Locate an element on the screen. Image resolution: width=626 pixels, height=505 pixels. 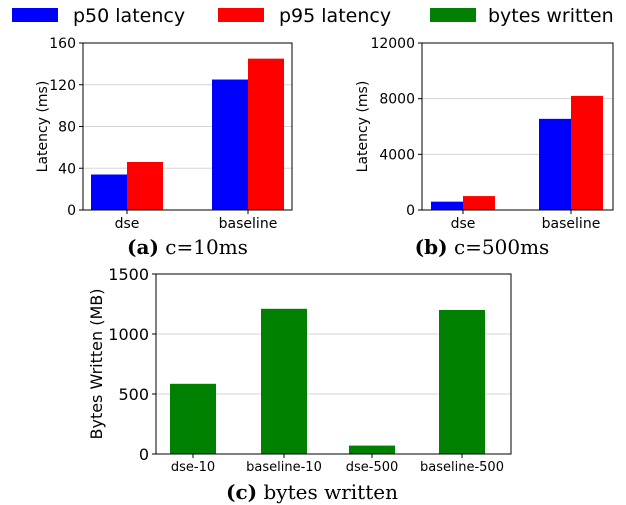
panel-b-axes-frame is located at coordinates (517, 126).